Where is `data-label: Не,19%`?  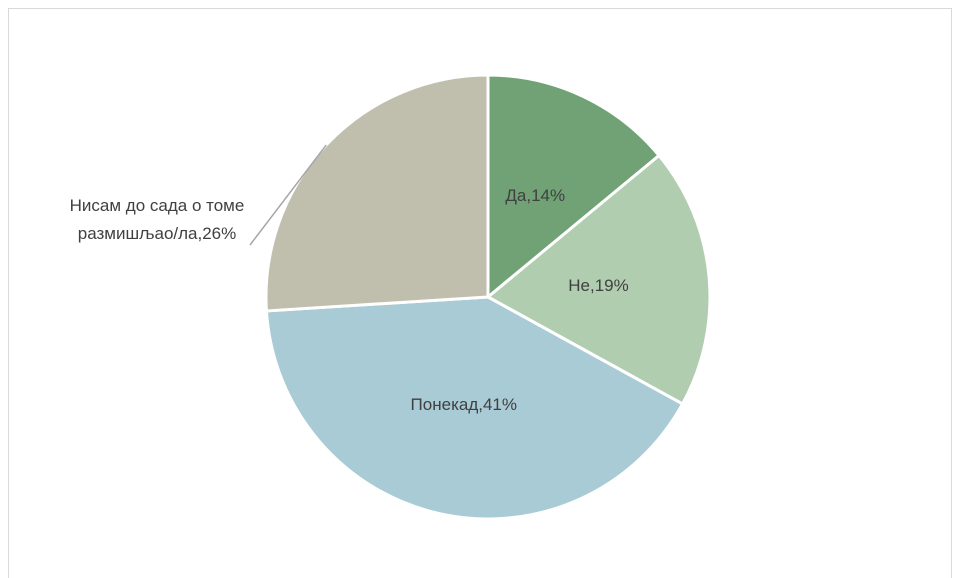 data-label: Не,19% is located at coordinates (598, 285).